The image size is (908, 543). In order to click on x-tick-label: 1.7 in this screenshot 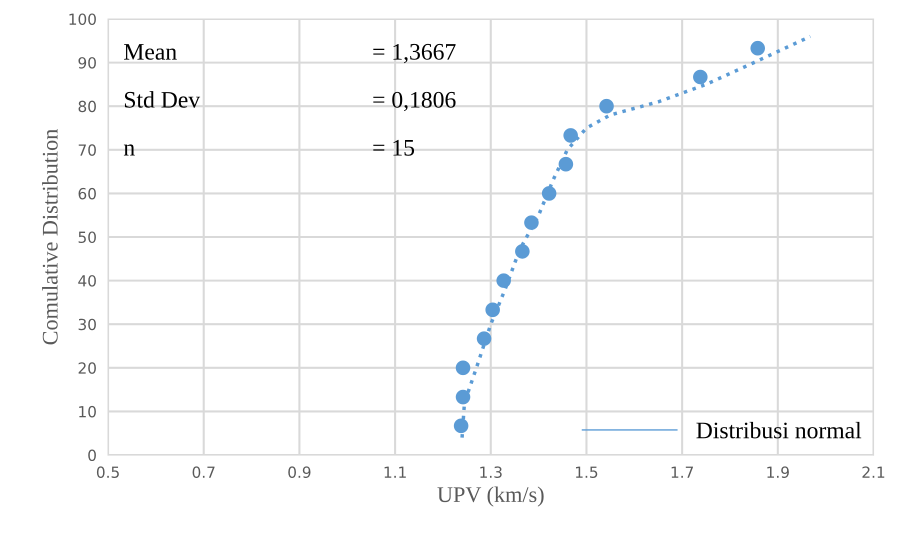, I will do `click(682, 472)`.